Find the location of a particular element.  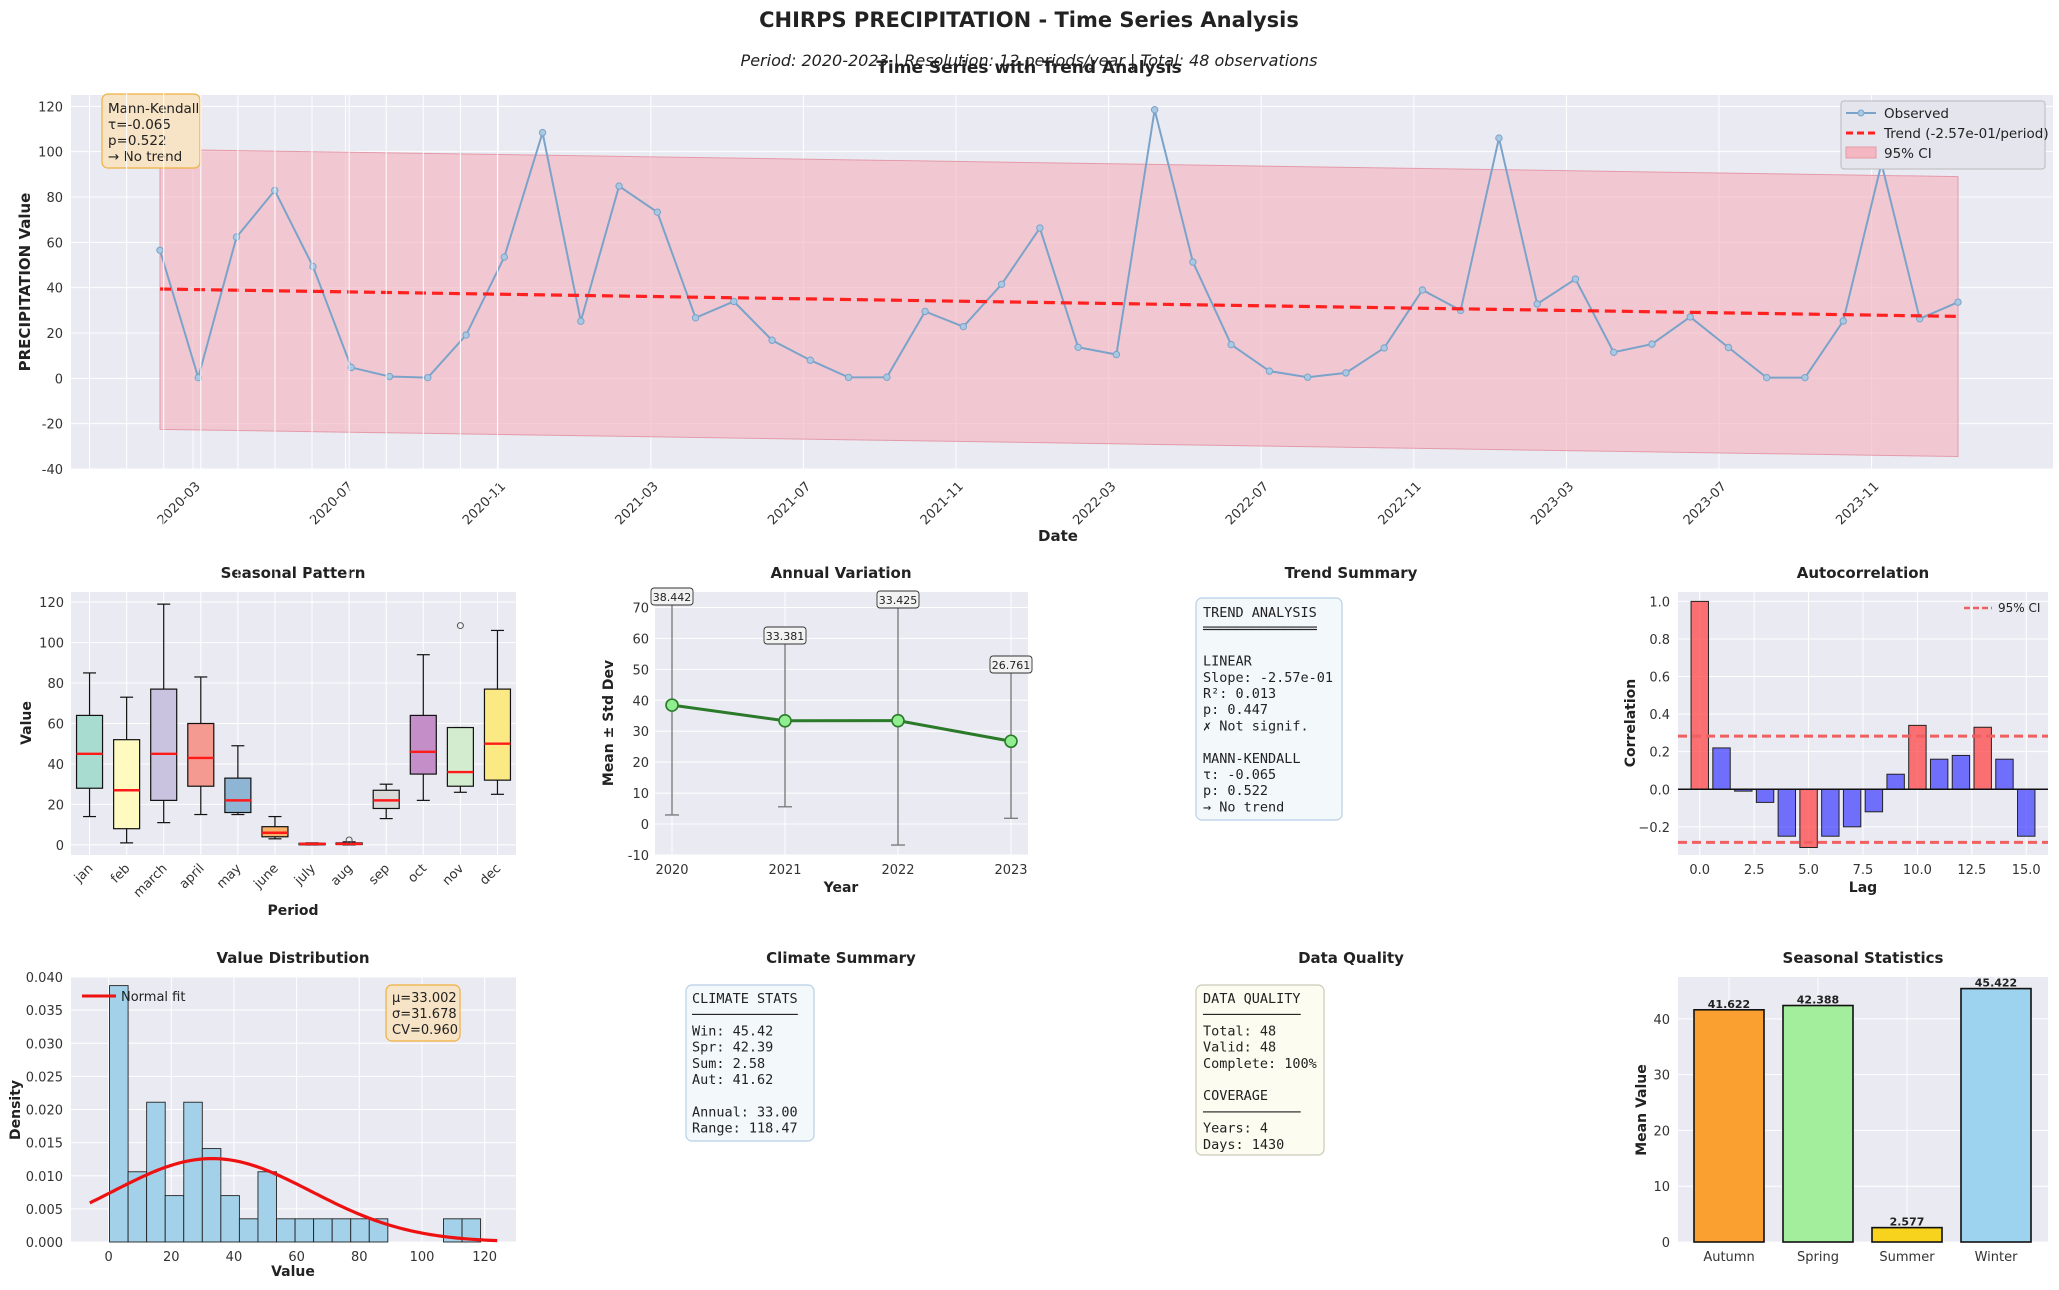

acf-ytick-1: 0.0 is located at coordinates (1659, 790).